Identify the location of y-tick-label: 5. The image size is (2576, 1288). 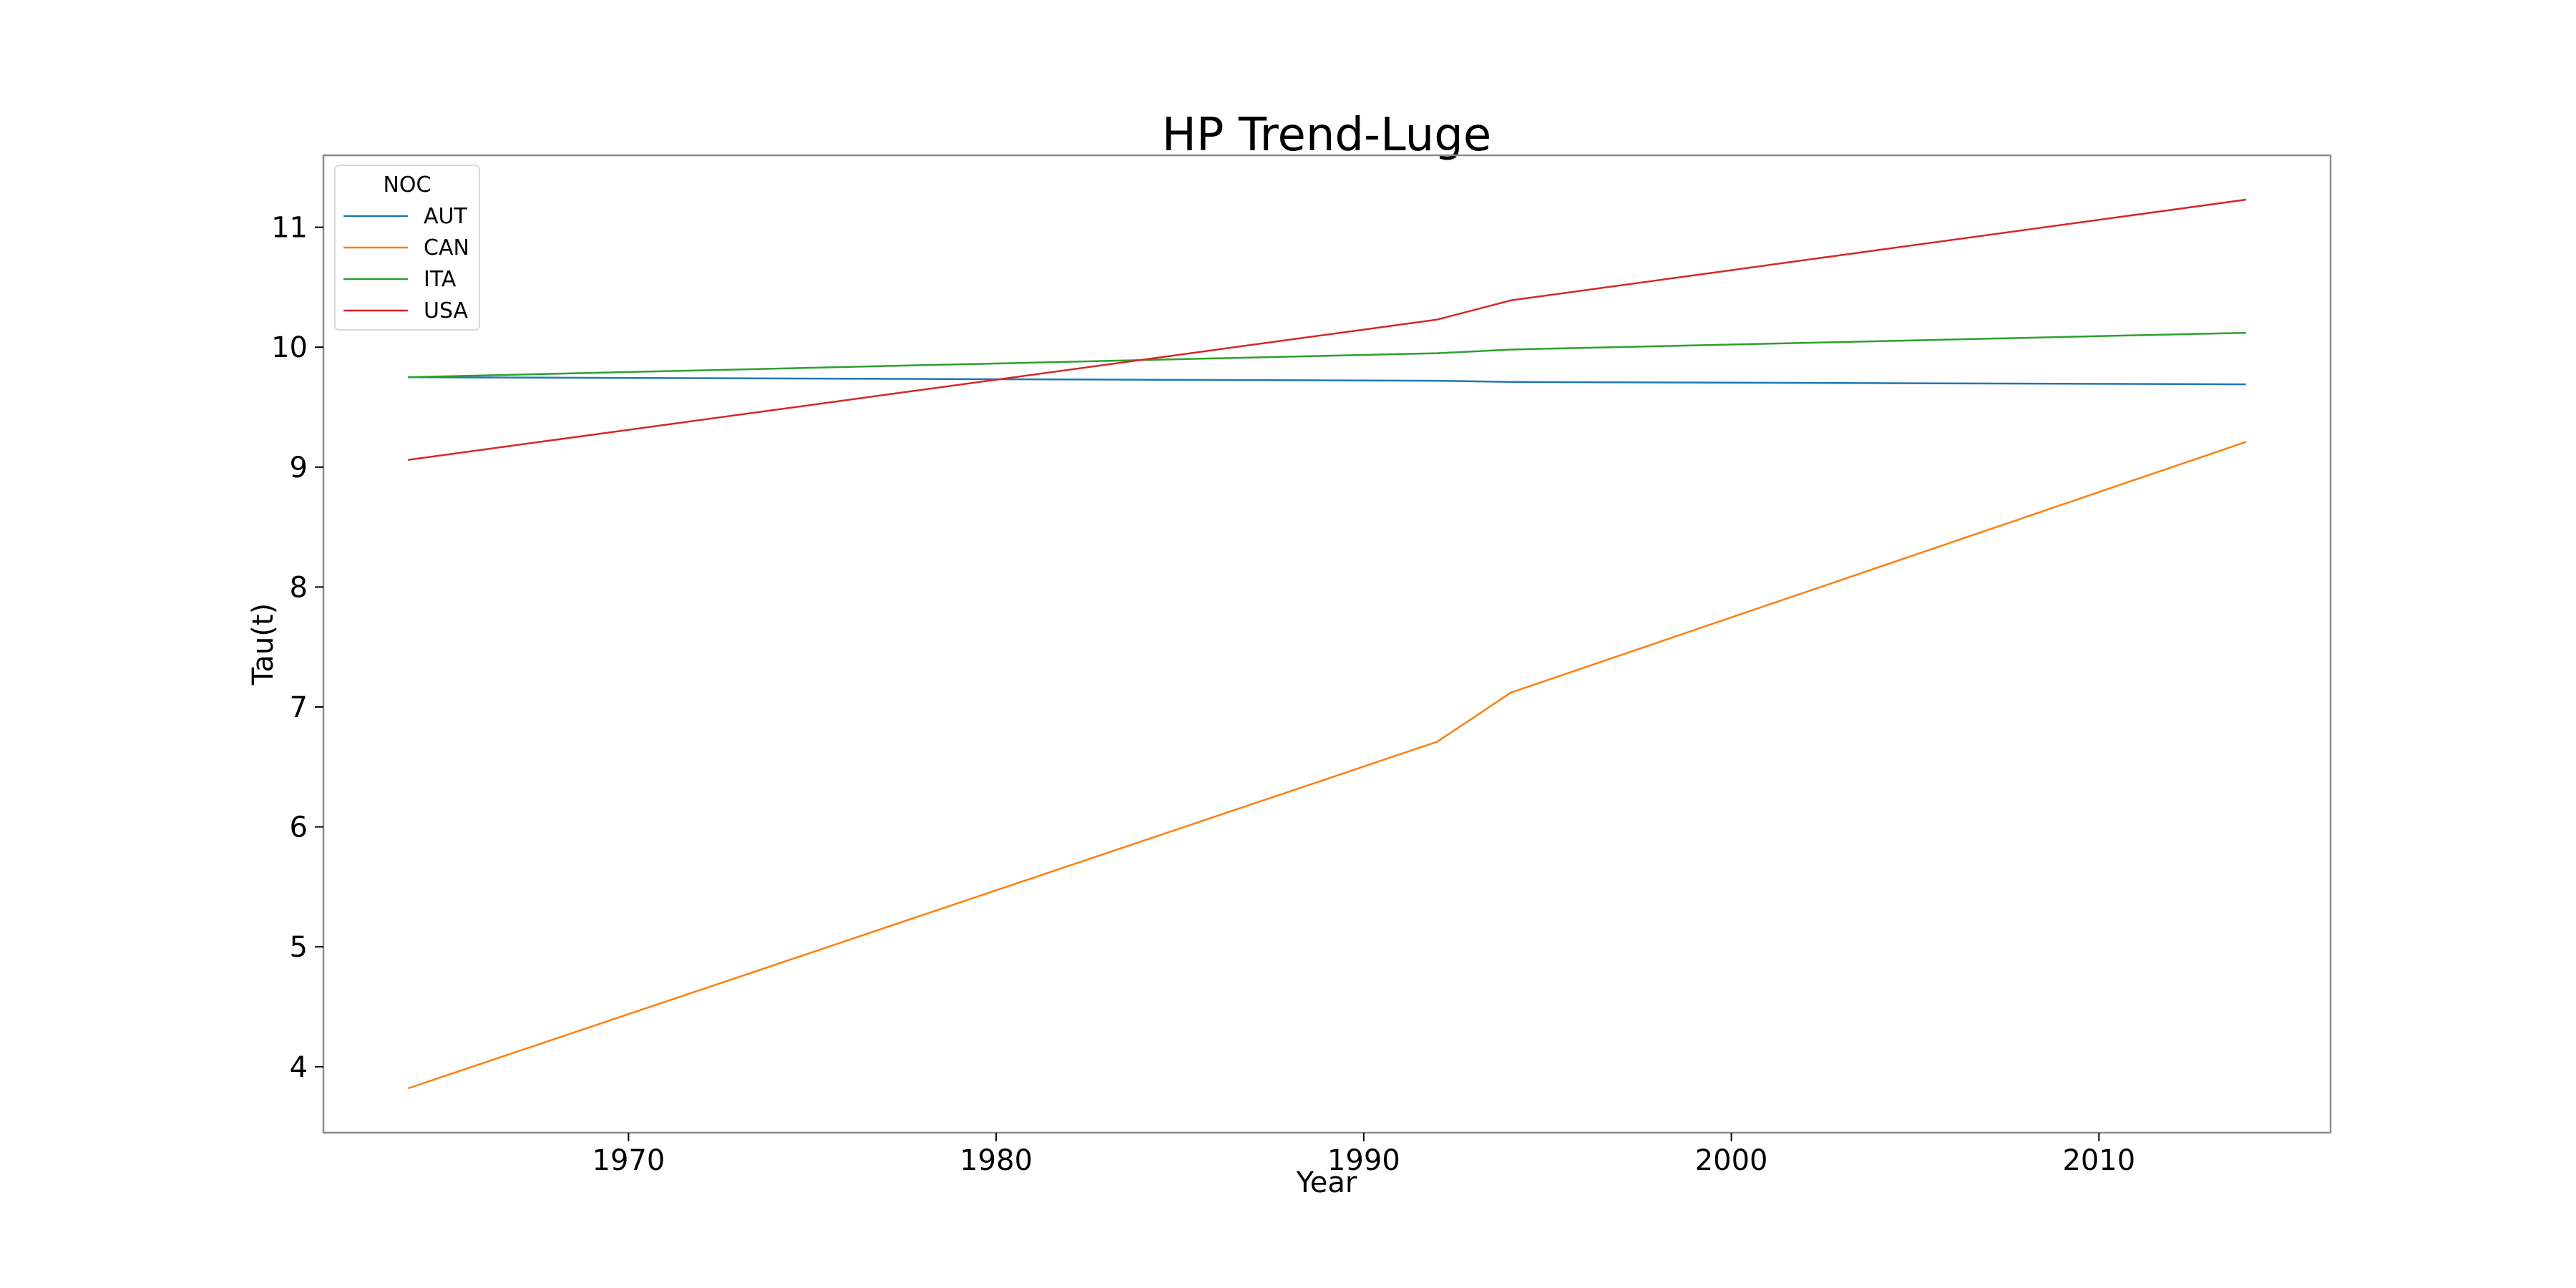
(299, 947).